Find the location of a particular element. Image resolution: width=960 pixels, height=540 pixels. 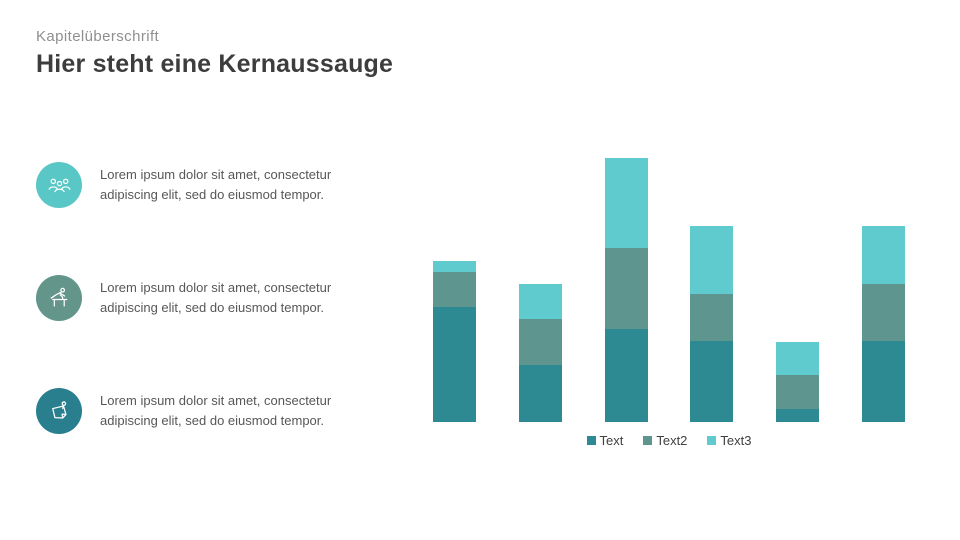

bar-4-segment-text3 is located at coordinates (711, 260).